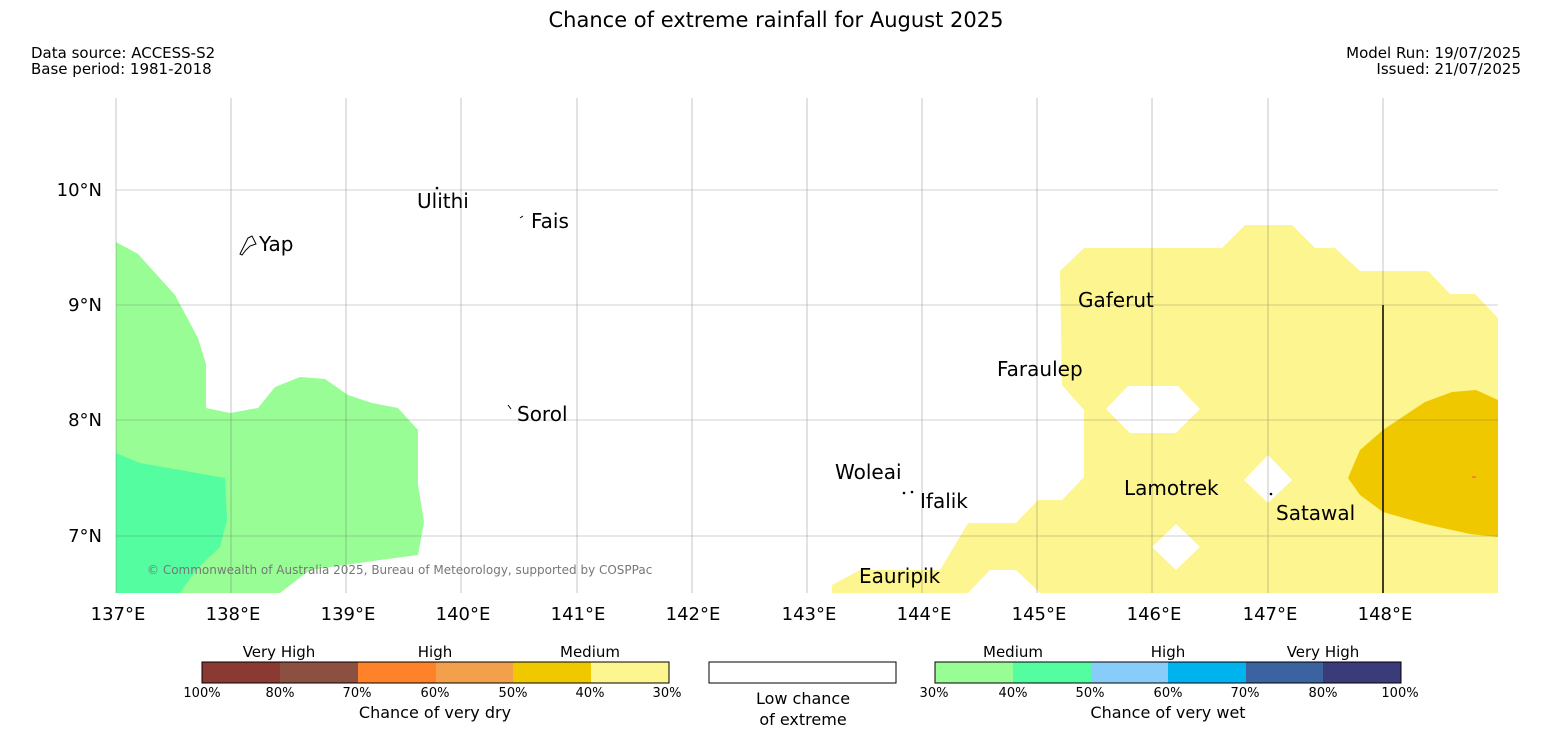  What do you see at coordinates (463, 614) in the screenshot?
I see `lon-label-140: 140°E` at bounding box center [463, 614].